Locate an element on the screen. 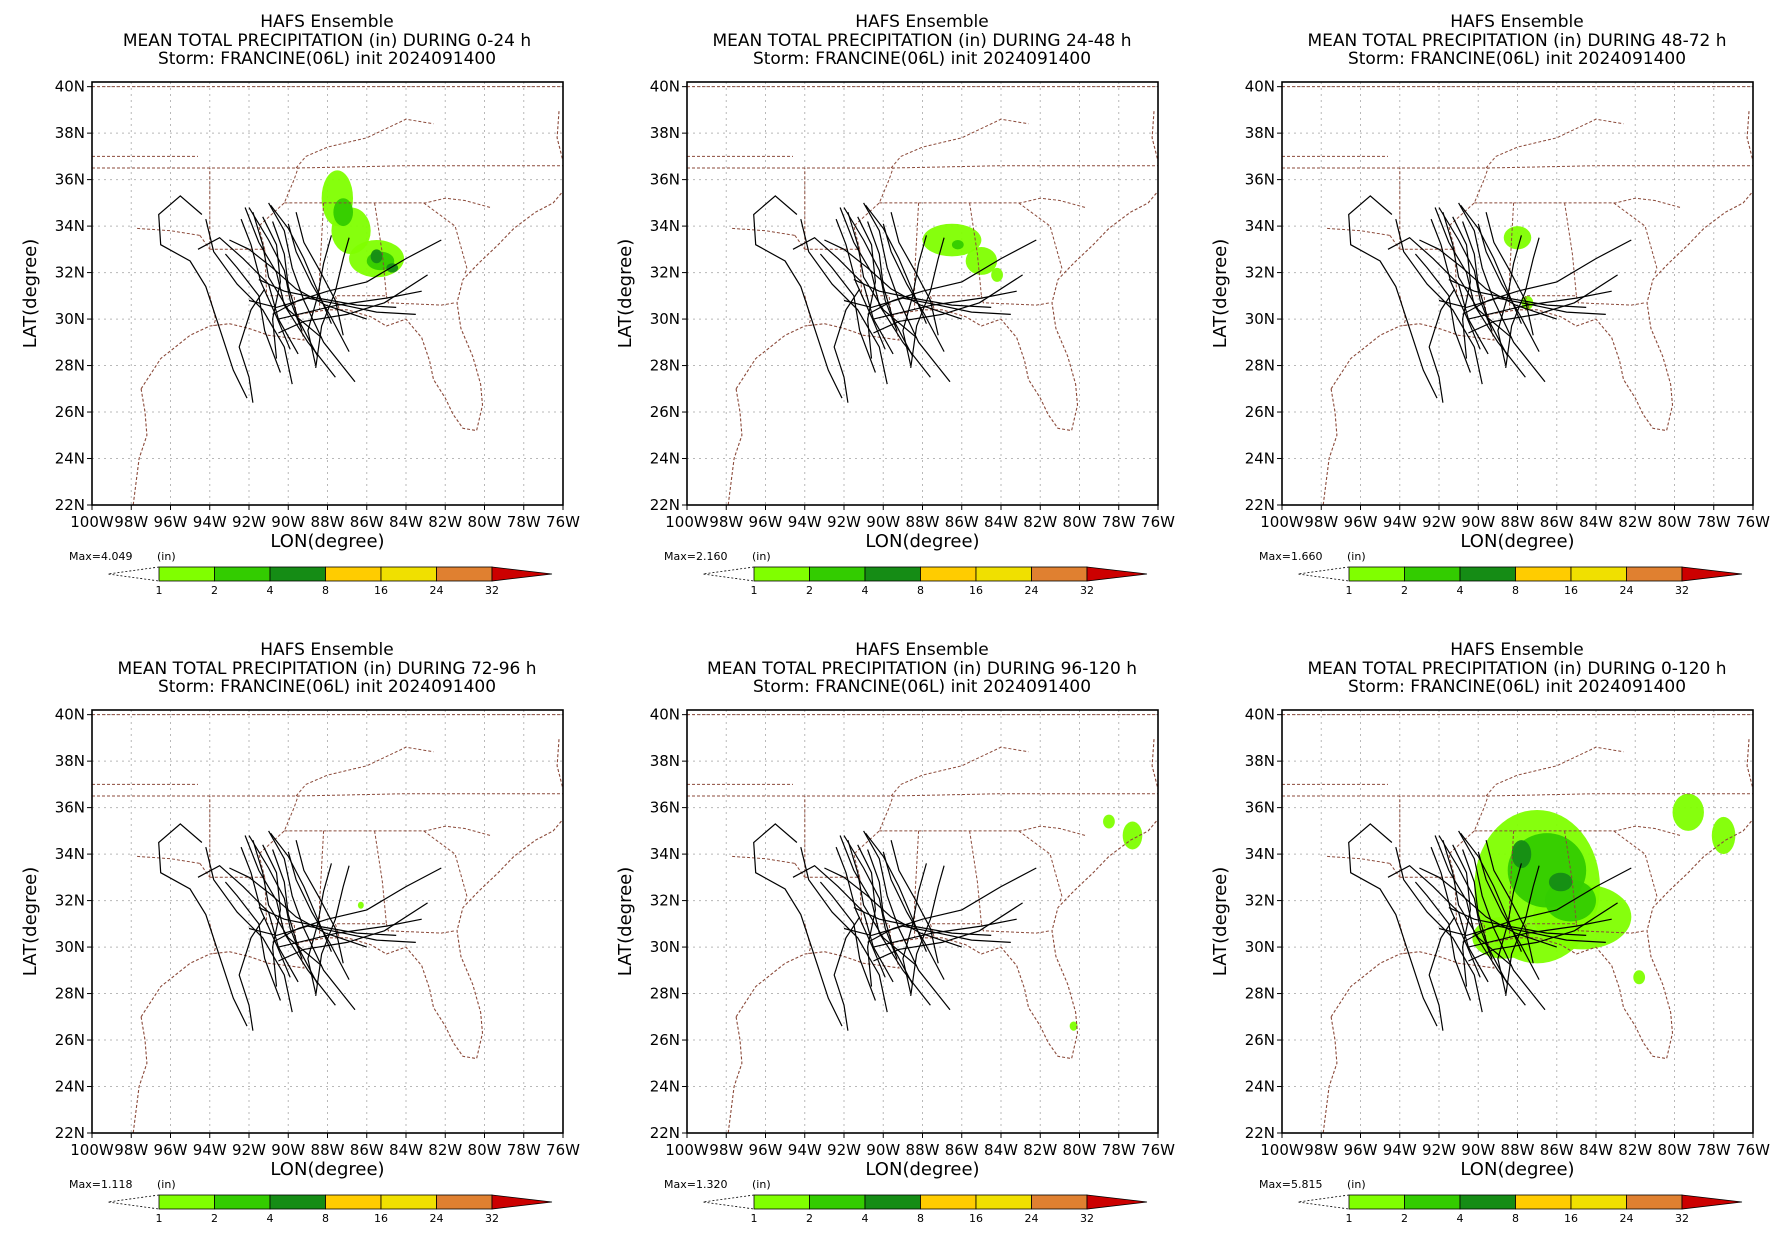  lat-tick-label: 22N is located at coordinates (1260, 1133).